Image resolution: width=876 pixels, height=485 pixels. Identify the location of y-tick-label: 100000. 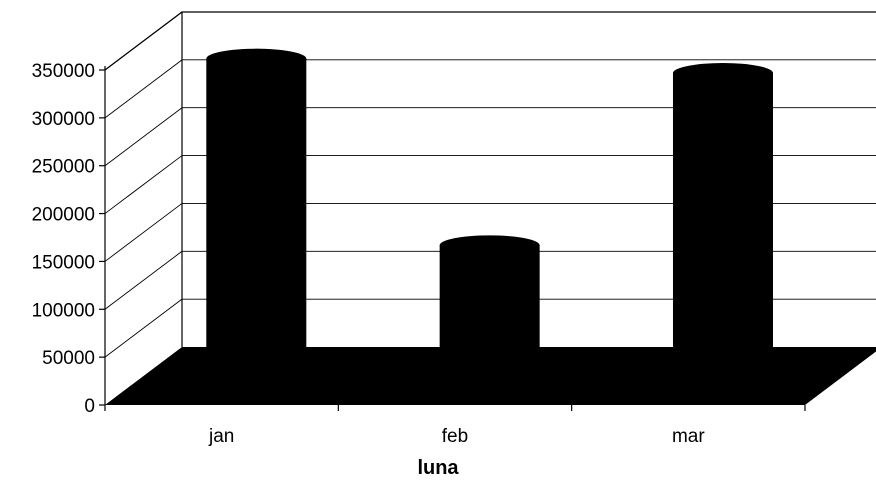
(63, 310).